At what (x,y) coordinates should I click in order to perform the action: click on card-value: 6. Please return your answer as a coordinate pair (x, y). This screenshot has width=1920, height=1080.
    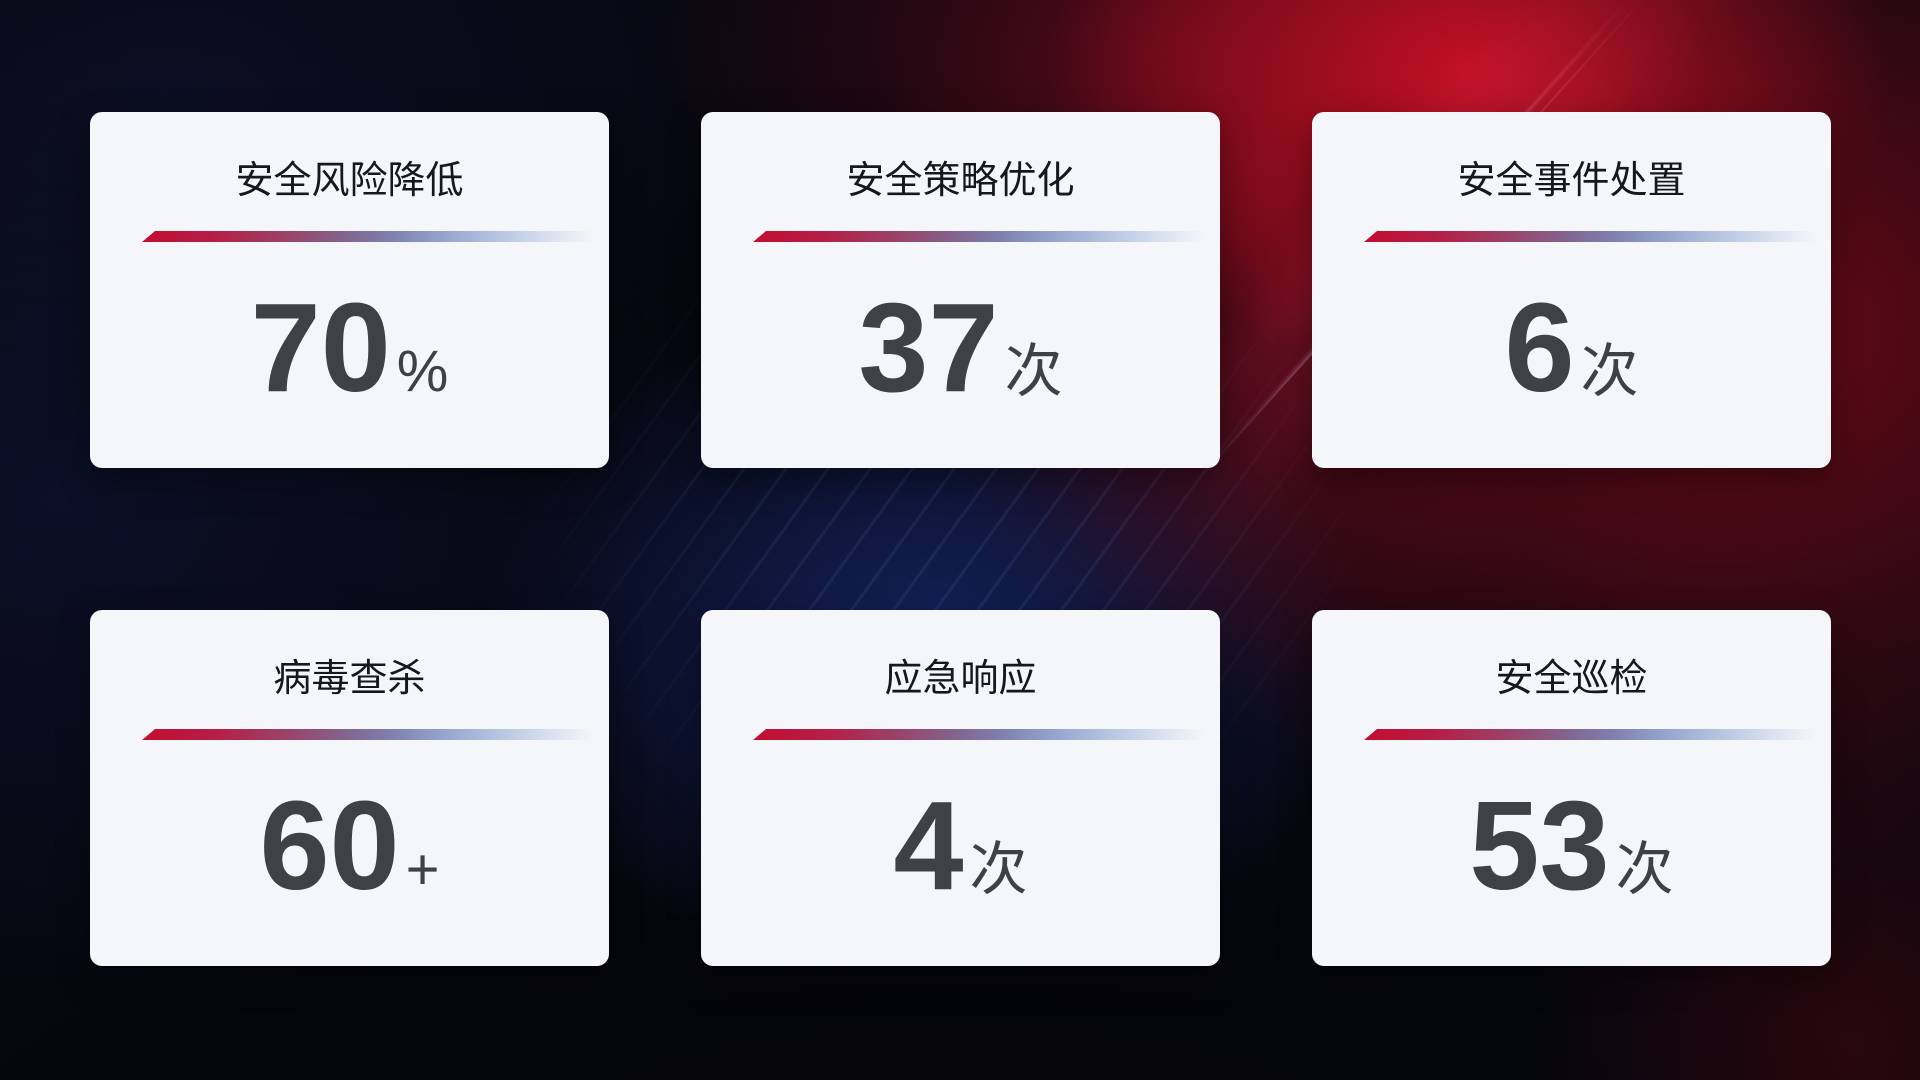
    Looking at the image, I should click on (1539, 347).